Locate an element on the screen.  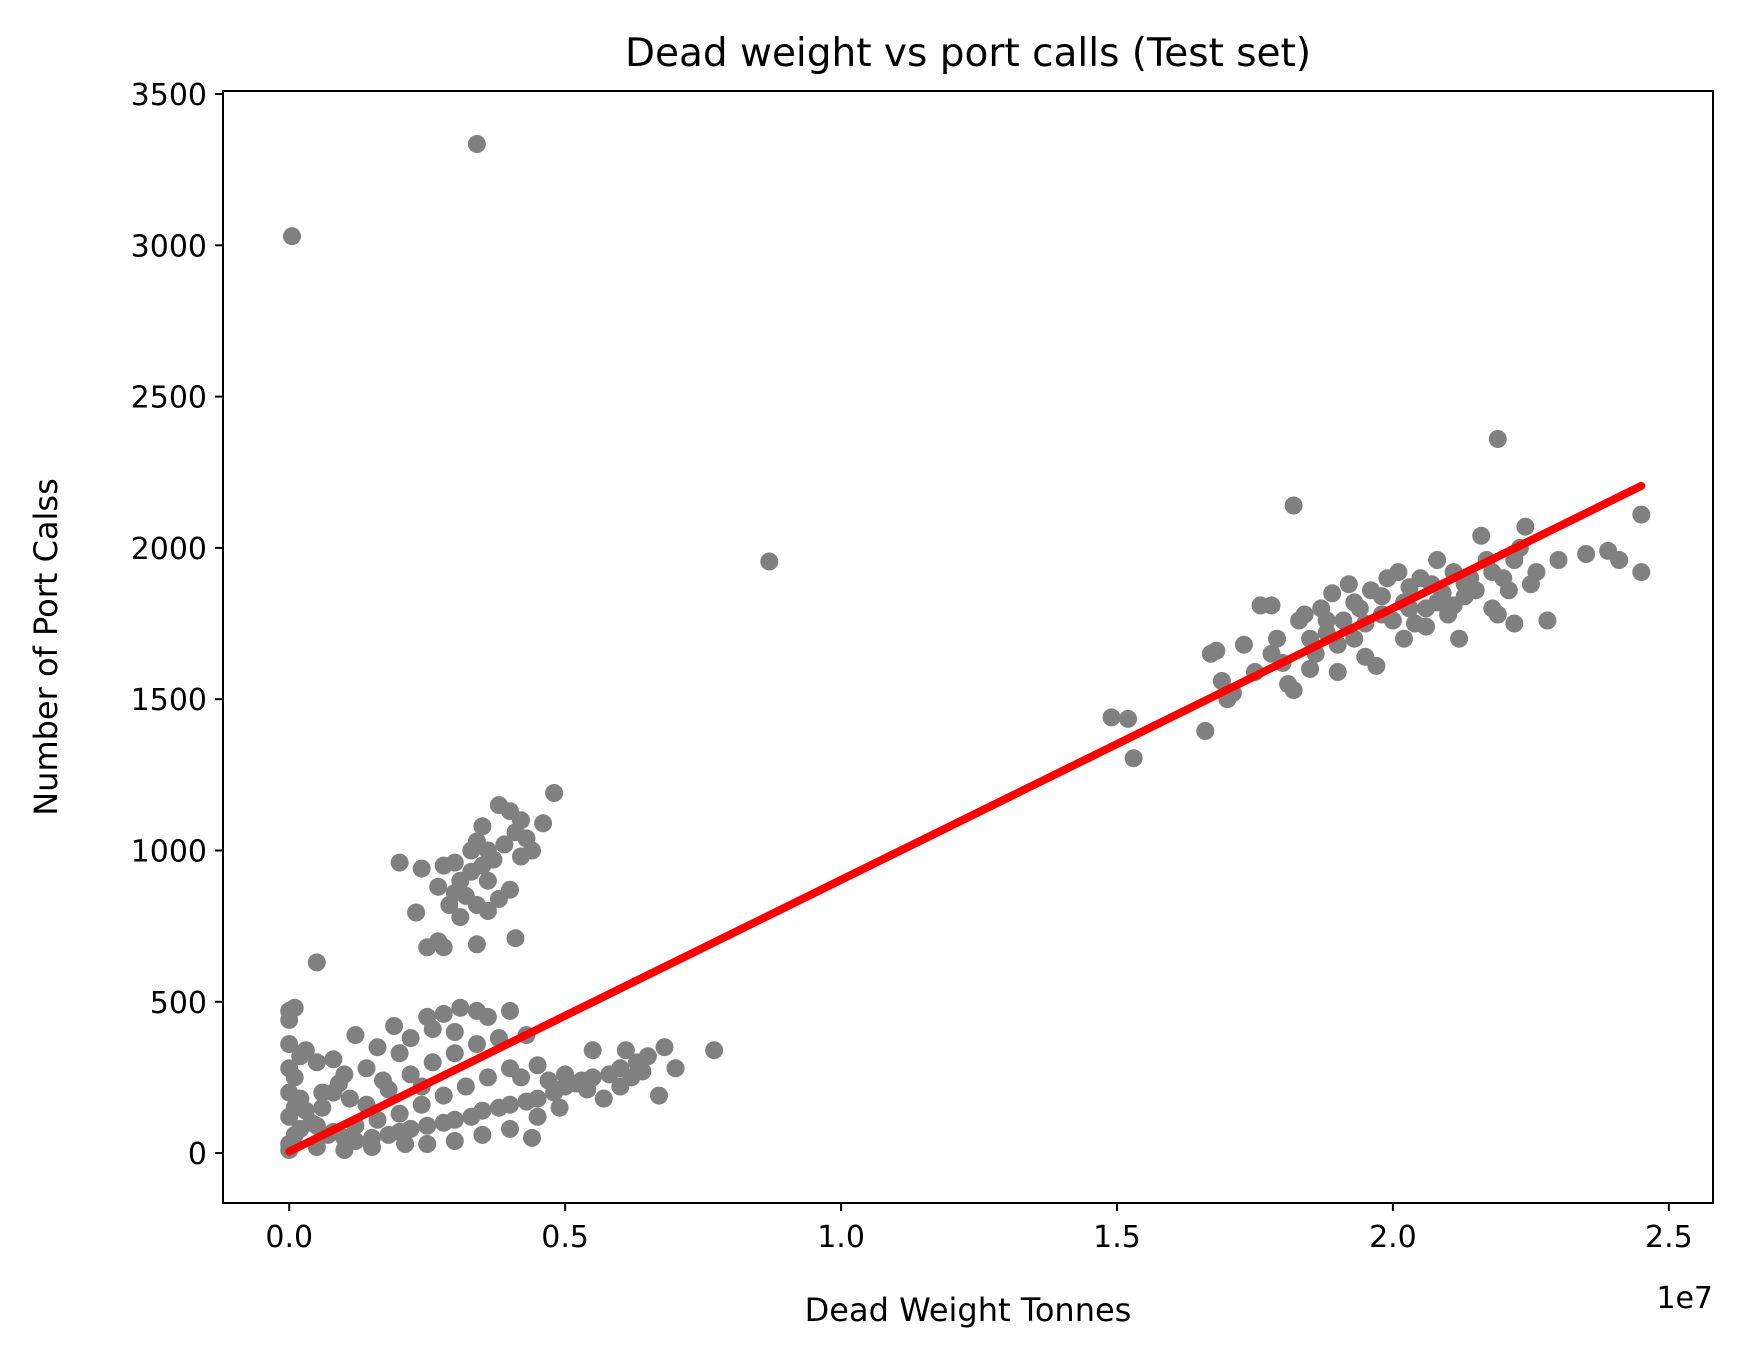
x-axis-label: Dead Weight Tonnes is located at coordinates (968, 1310).